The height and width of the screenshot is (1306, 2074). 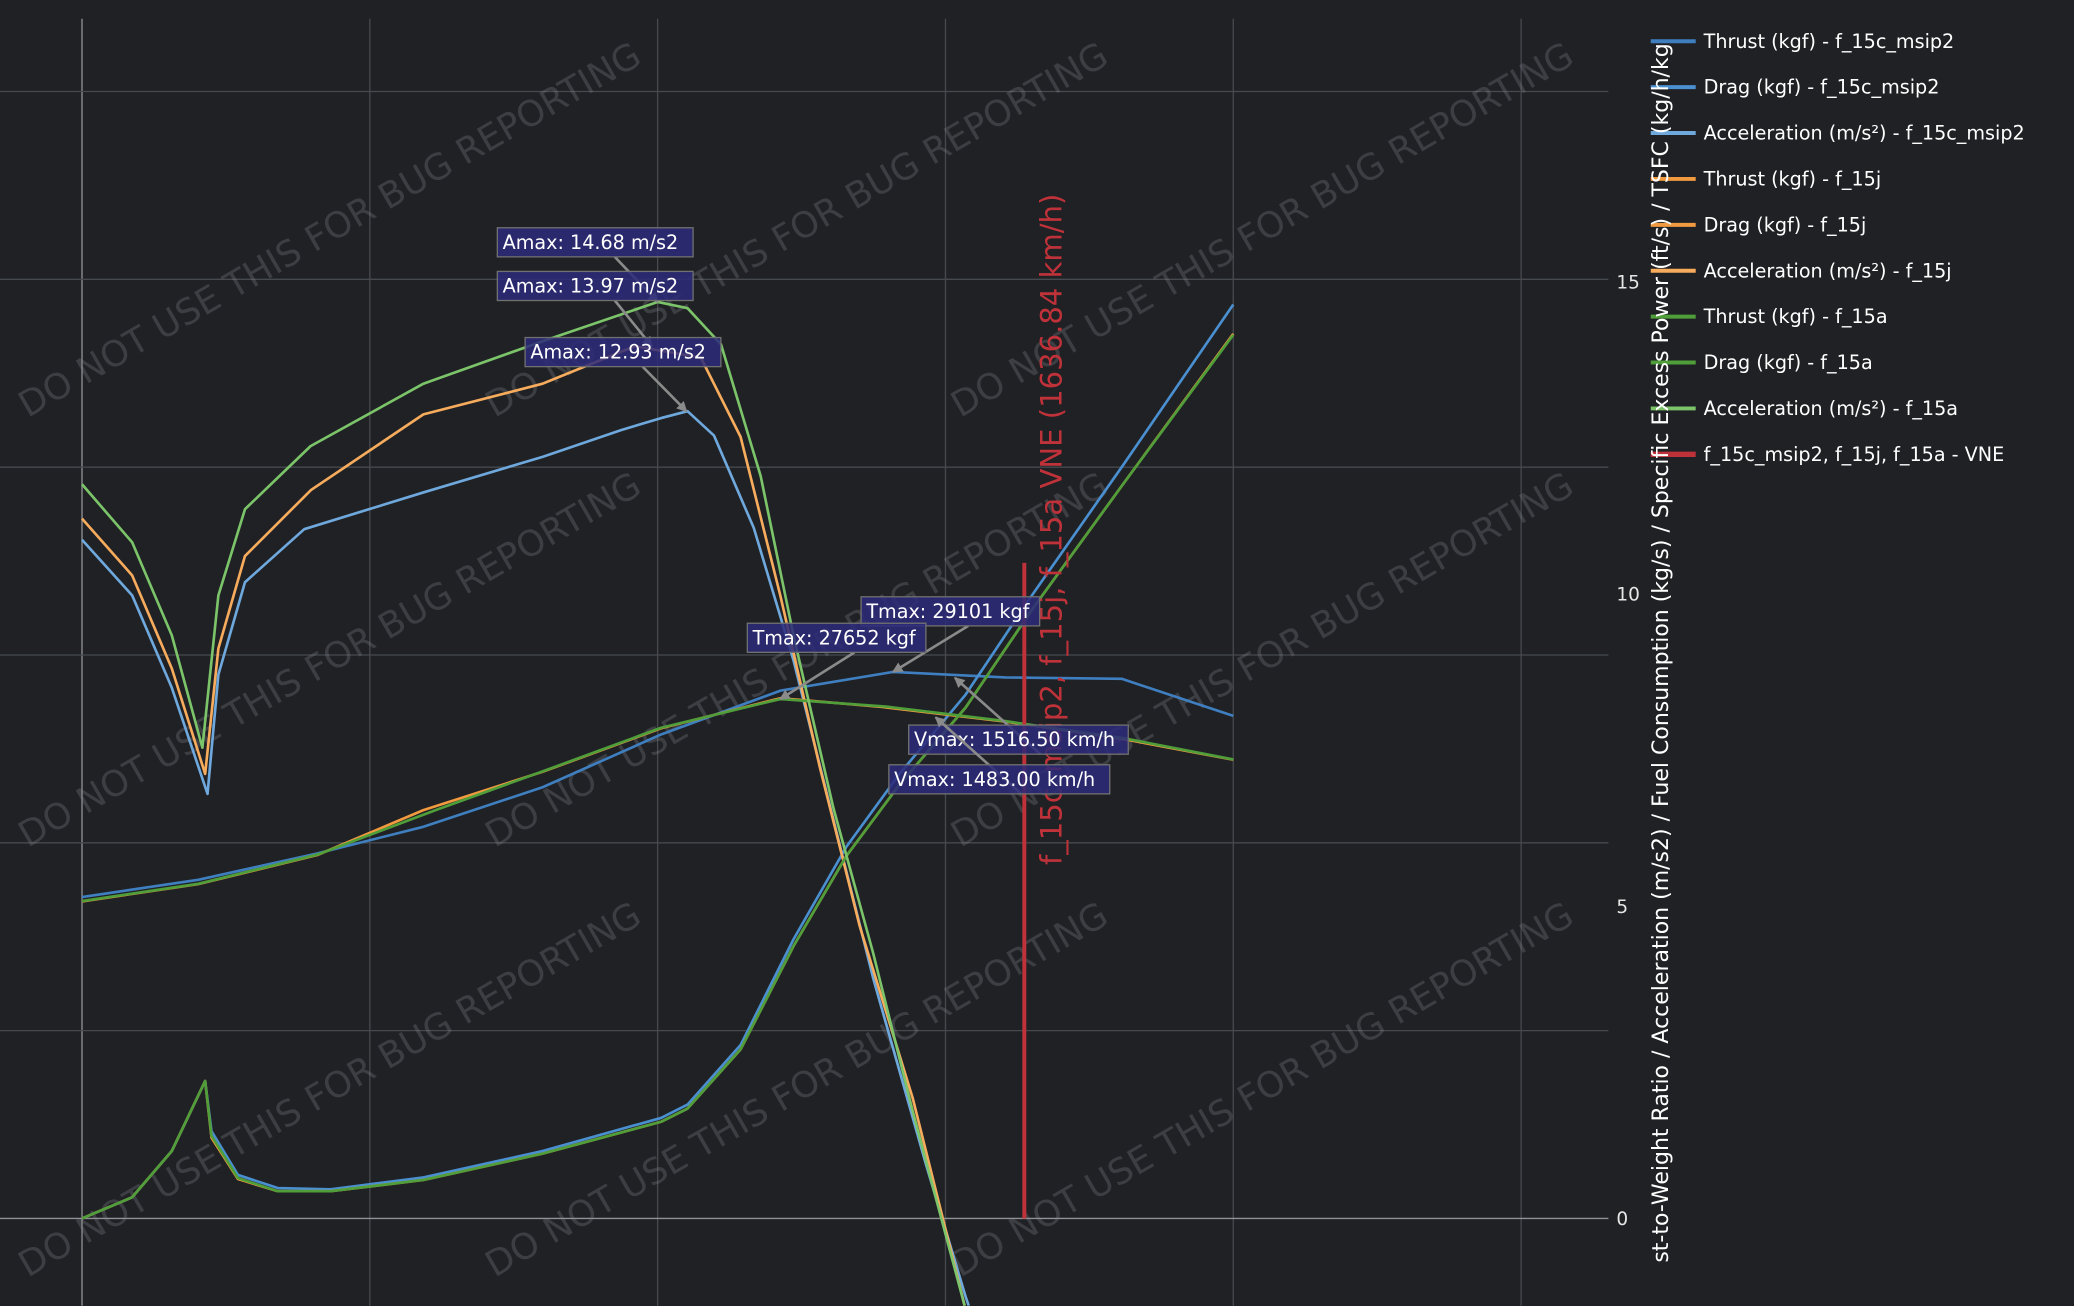 What do you see at coordinates (1854, 454) in the screenshot?
I see `legend-label: f_15c_msip2, f_15j, f_15a - VNE` at bounding box center [1854, 454].